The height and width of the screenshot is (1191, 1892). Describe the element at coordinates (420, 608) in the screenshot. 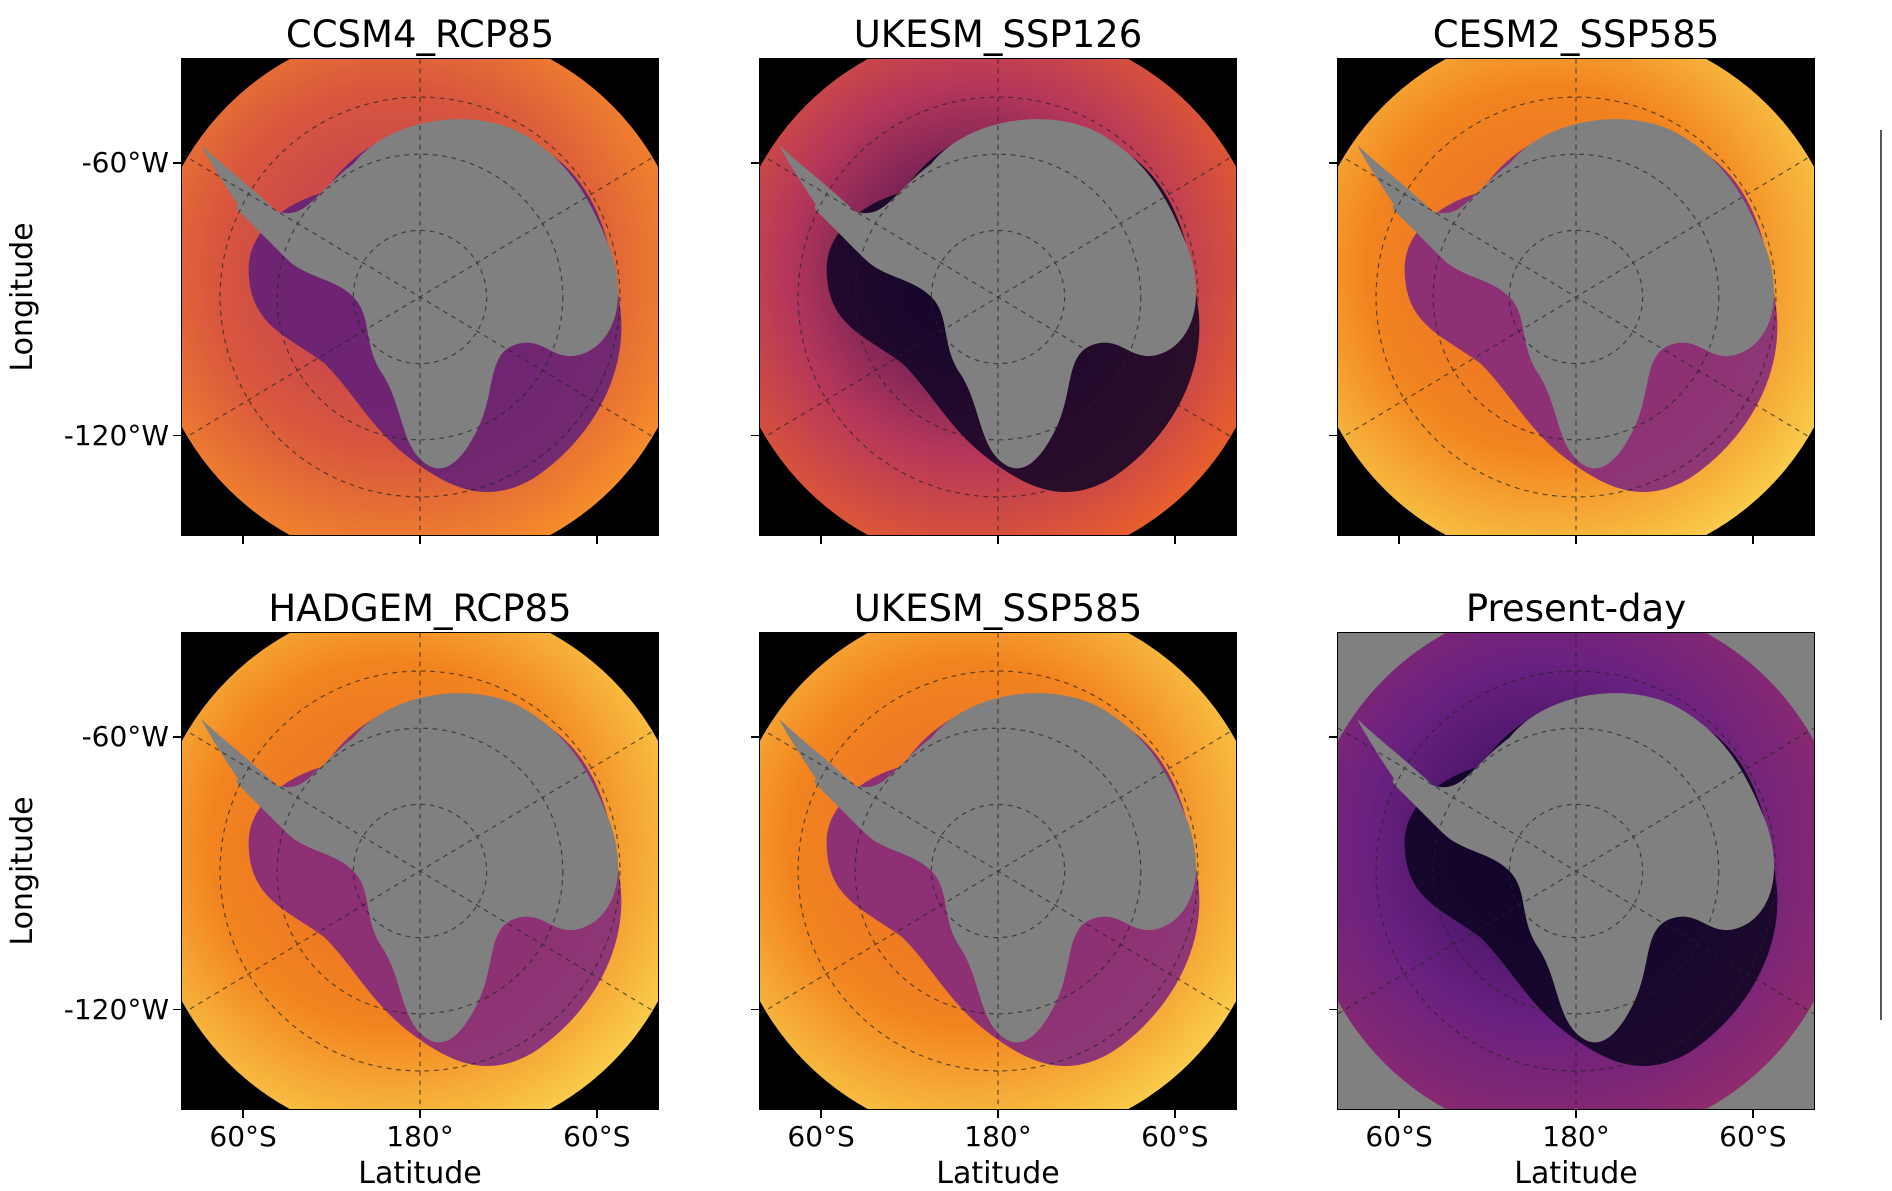

I see `panel-title: HADGEM_RCP85` at that location.